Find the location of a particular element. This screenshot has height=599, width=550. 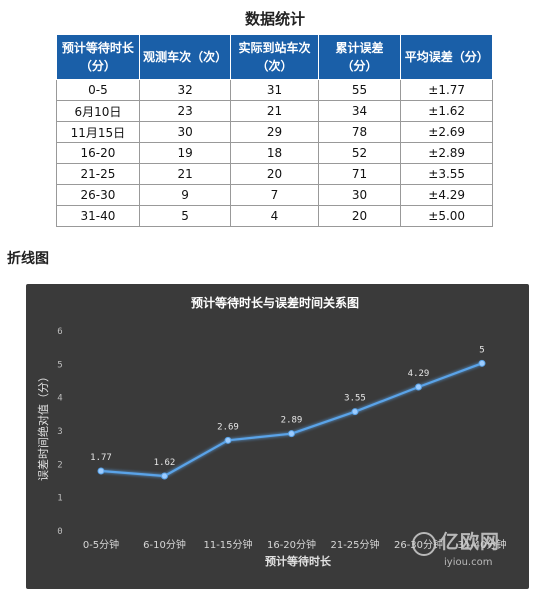

table-cell: 19 is located at coordinates (185, 153).